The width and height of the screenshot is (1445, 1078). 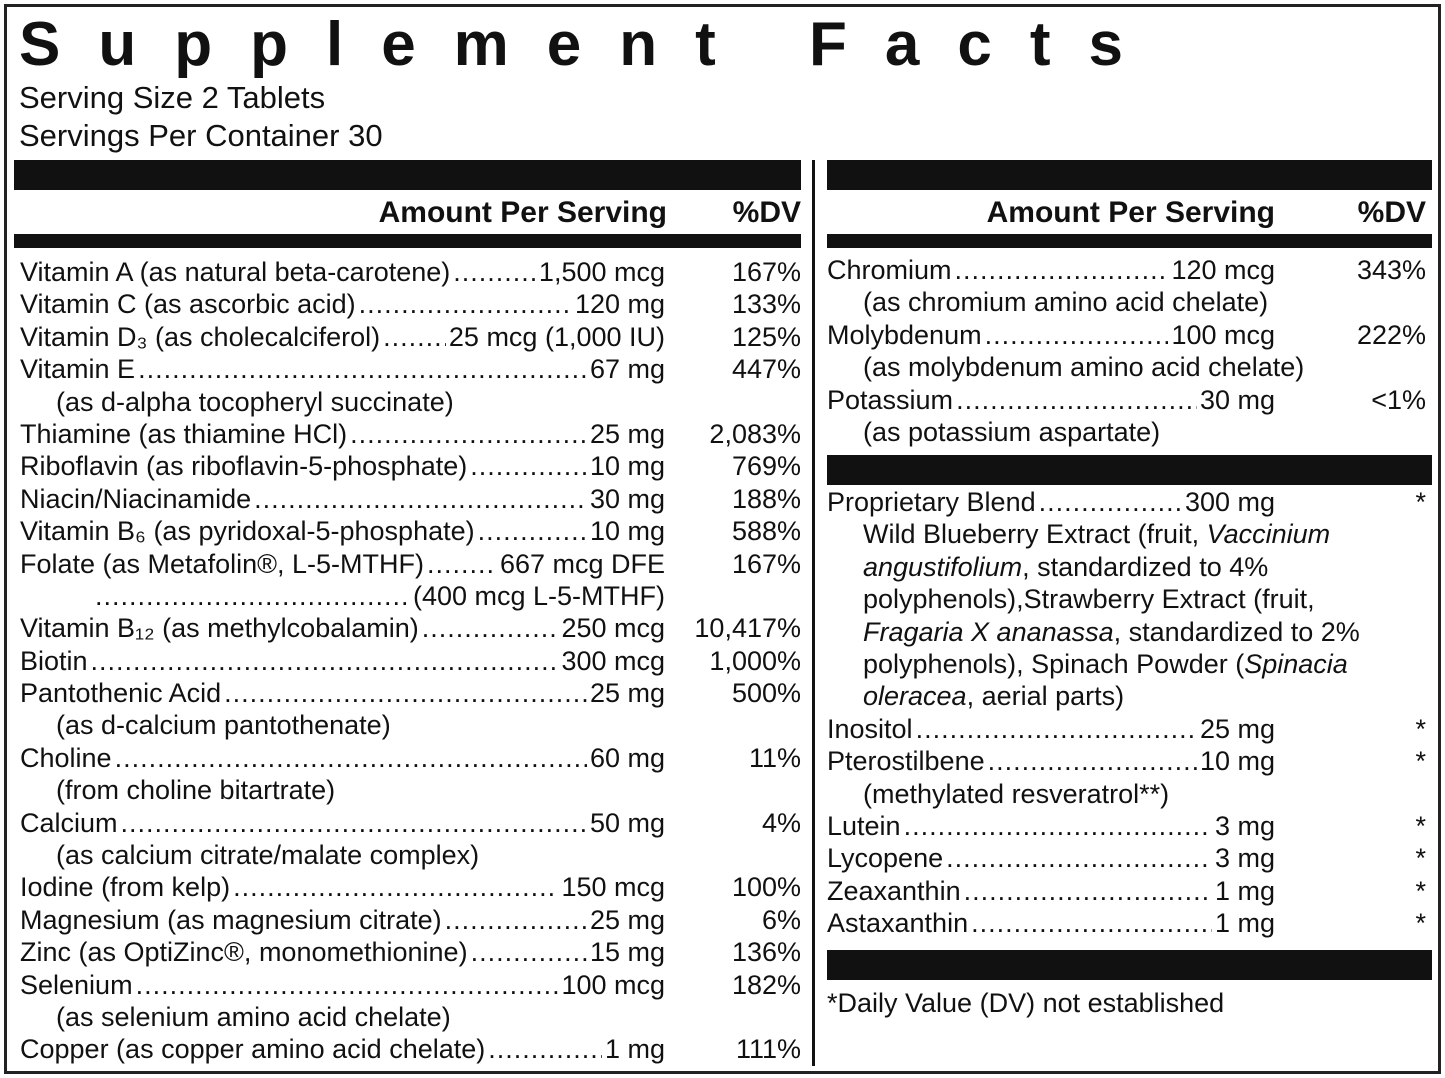 What do you see at coordinates (889, 270) in the screenshot?
I see `ingredient-name: Chromium` at bounding box center [889, 270].